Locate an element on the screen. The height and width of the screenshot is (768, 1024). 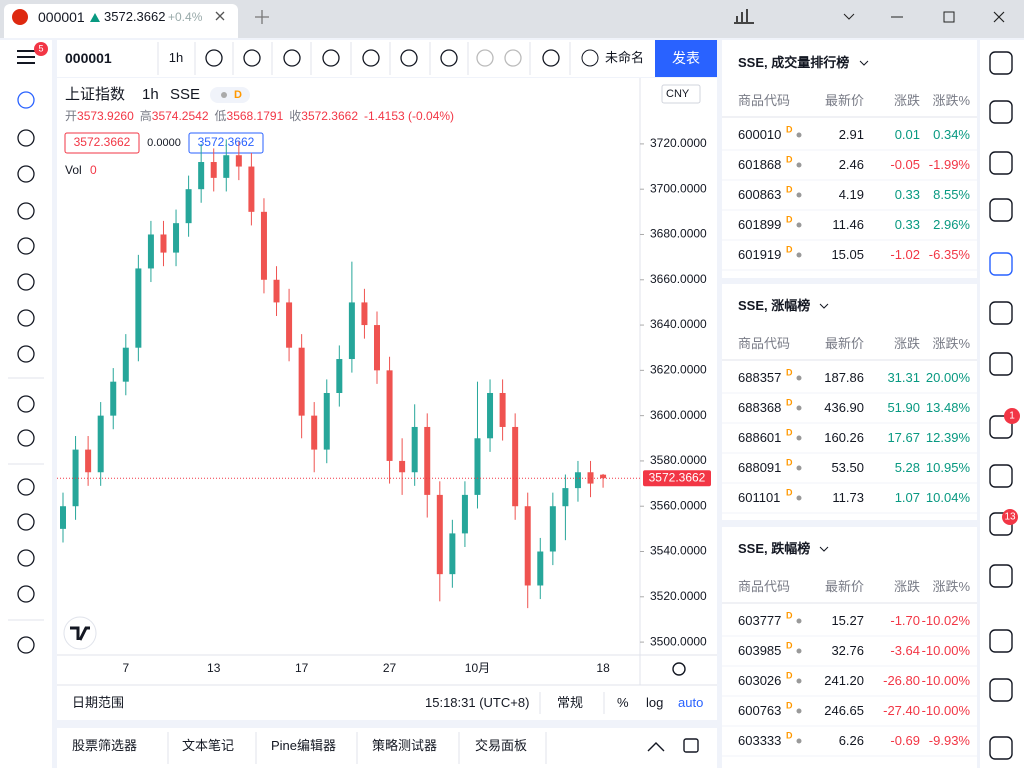
symbol-code: 600763 is located at coordinates (760, 710).